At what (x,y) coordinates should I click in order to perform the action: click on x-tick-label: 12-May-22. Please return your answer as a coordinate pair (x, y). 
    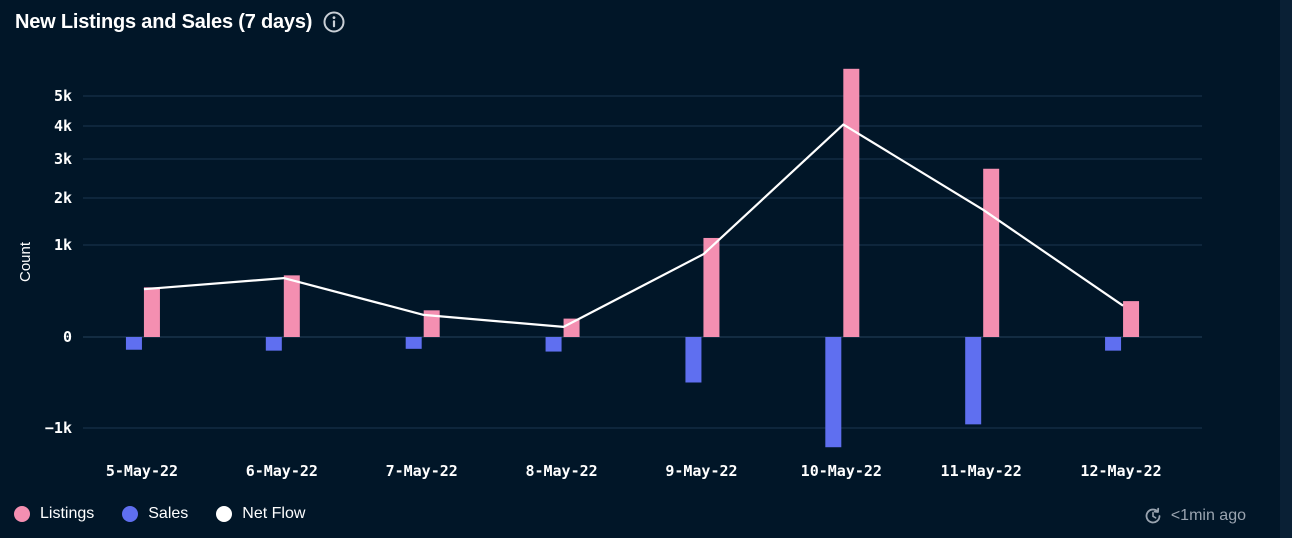
    Looking at the image, I should click on (1120, 471).